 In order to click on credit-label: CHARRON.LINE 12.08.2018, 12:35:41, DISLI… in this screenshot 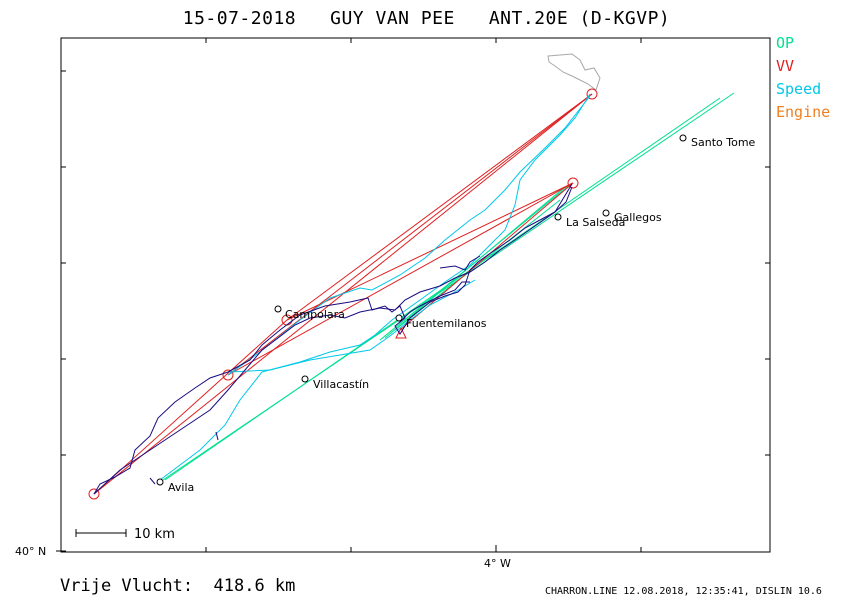, I will do `click(683, 591)`.